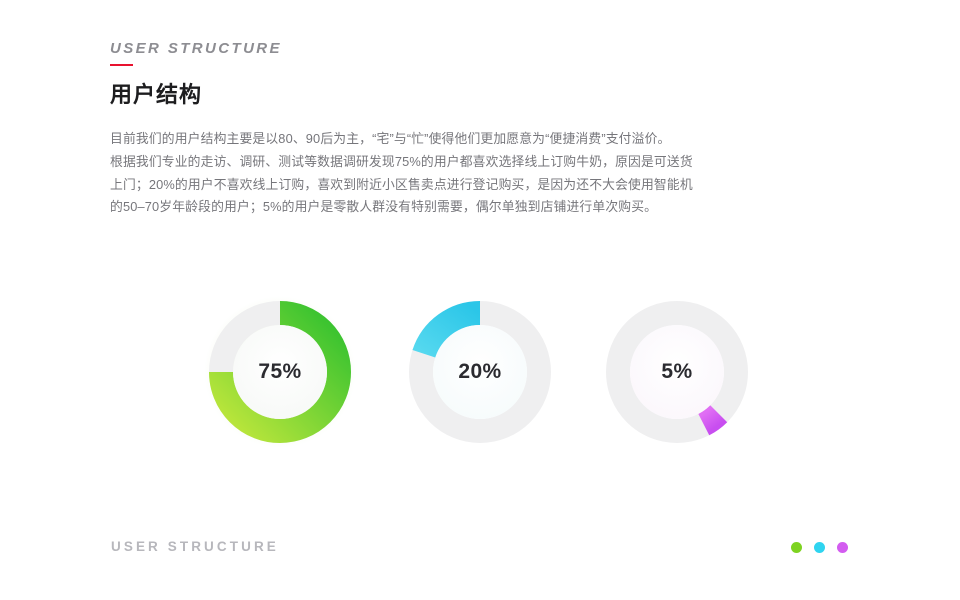 The image size is (960, 600). Describe the element at coordinates (842, 547) in the screenshot. I see `dot-magenta-icon` at that location.